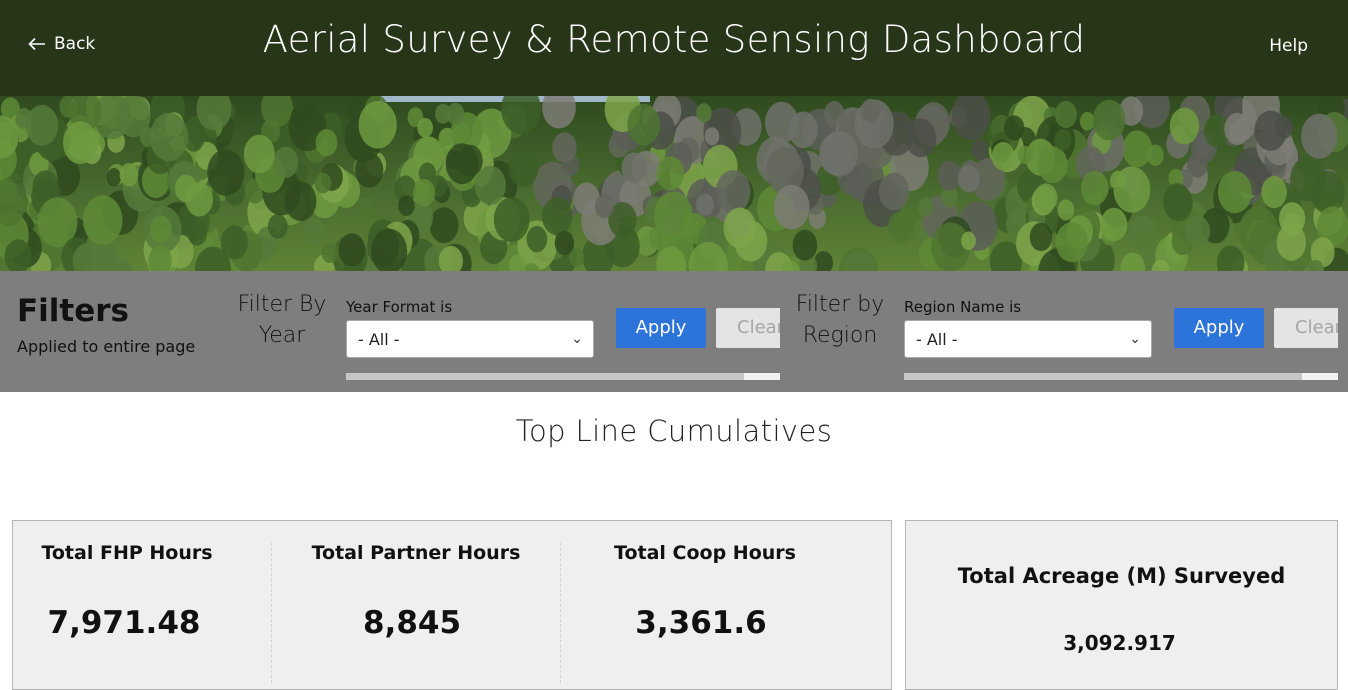  Describe the element at coordinates (127, 553) in the screenshot. I see `fhp-hours-label: Total FHP Hours` at that location.